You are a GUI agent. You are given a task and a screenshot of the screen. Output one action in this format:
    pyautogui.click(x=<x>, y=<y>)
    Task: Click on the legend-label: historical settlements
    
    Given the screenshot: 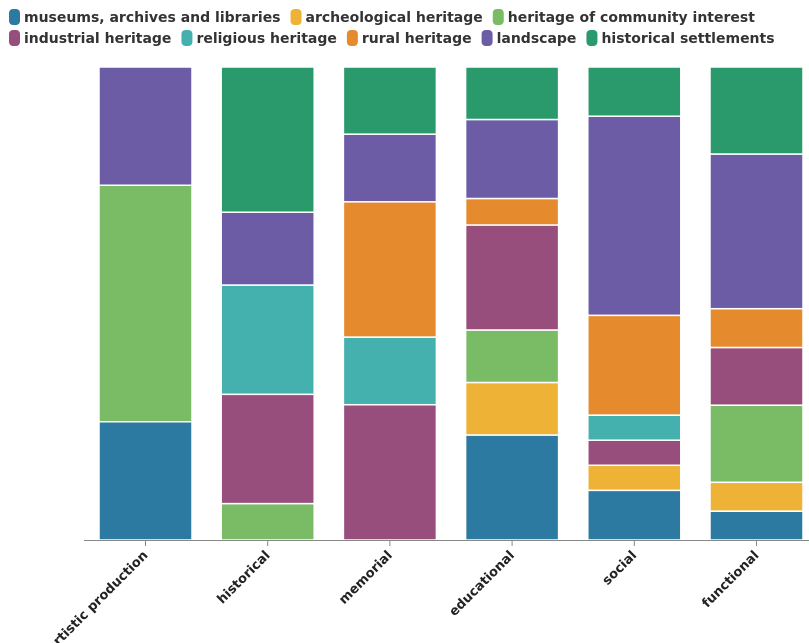 What is the action you would take?
    pyautogui.click(x=687, y=39)
    